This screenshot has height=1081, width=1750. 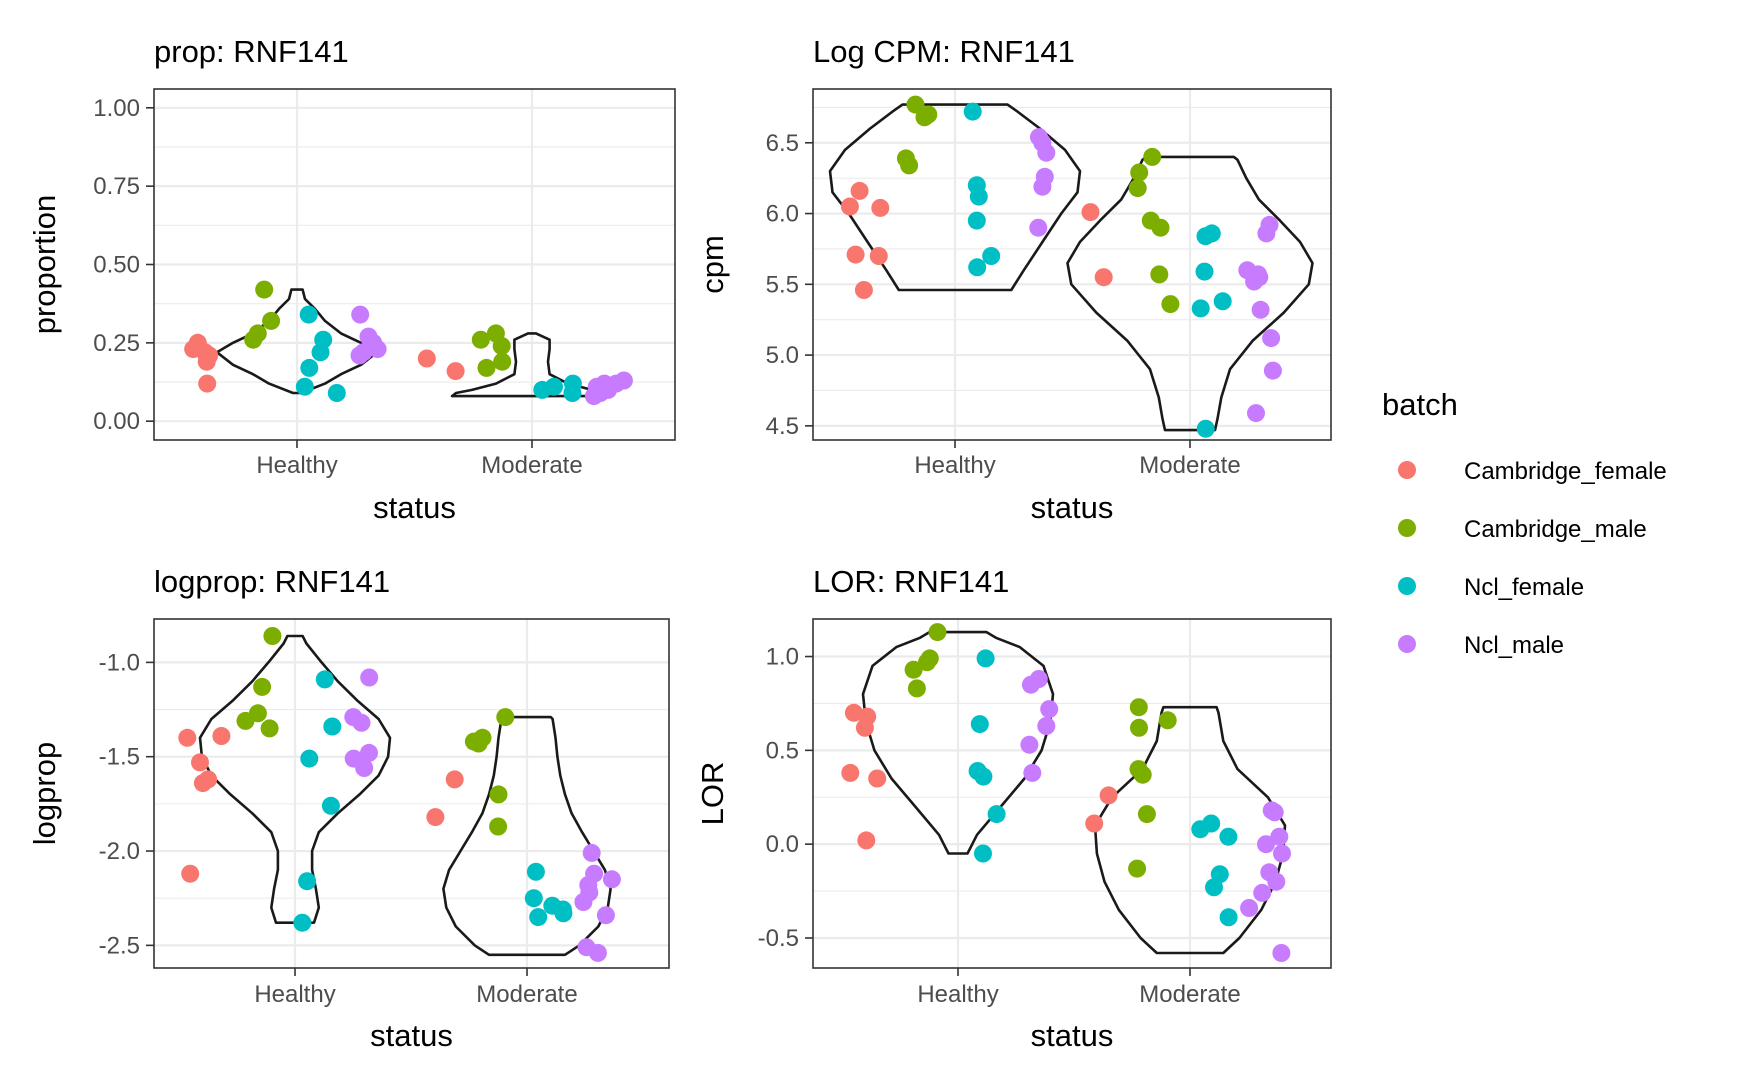 What do you see at coordinates (251, 51) in the screenshot?
I see `panel-title: prop: RNF141` at bounding box center [251, 51].